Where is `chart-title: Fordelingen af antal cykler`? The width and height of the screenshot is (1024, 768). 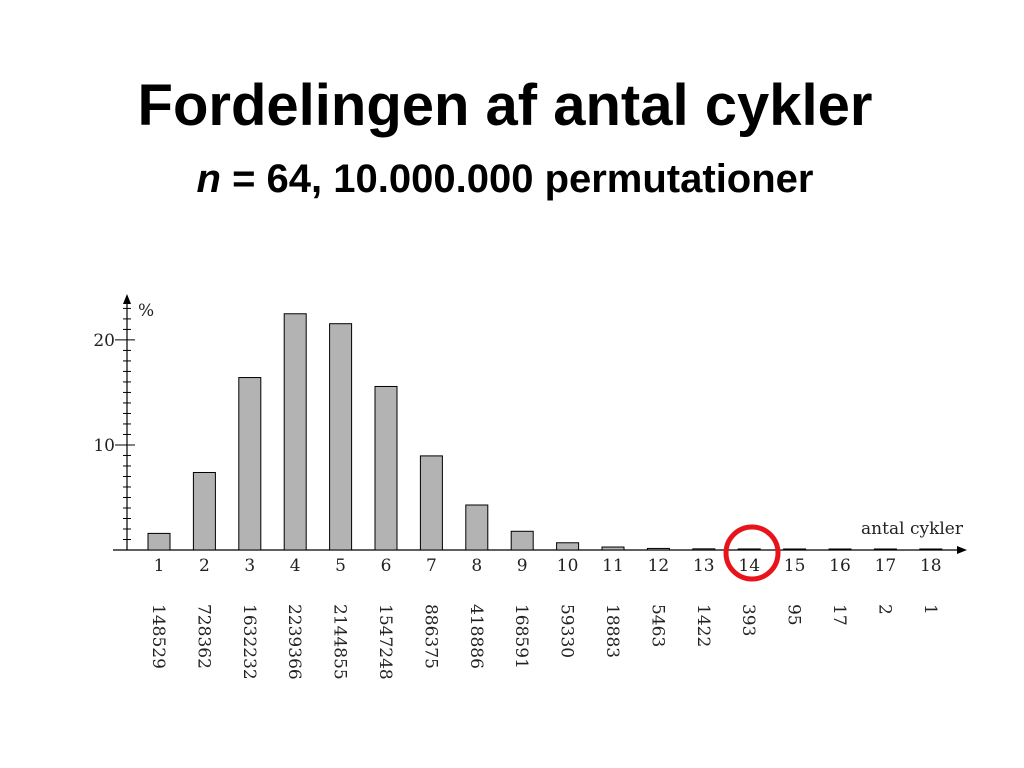 chart-title: Fordelingen af antal cykler is located at coordinates (505, 105).